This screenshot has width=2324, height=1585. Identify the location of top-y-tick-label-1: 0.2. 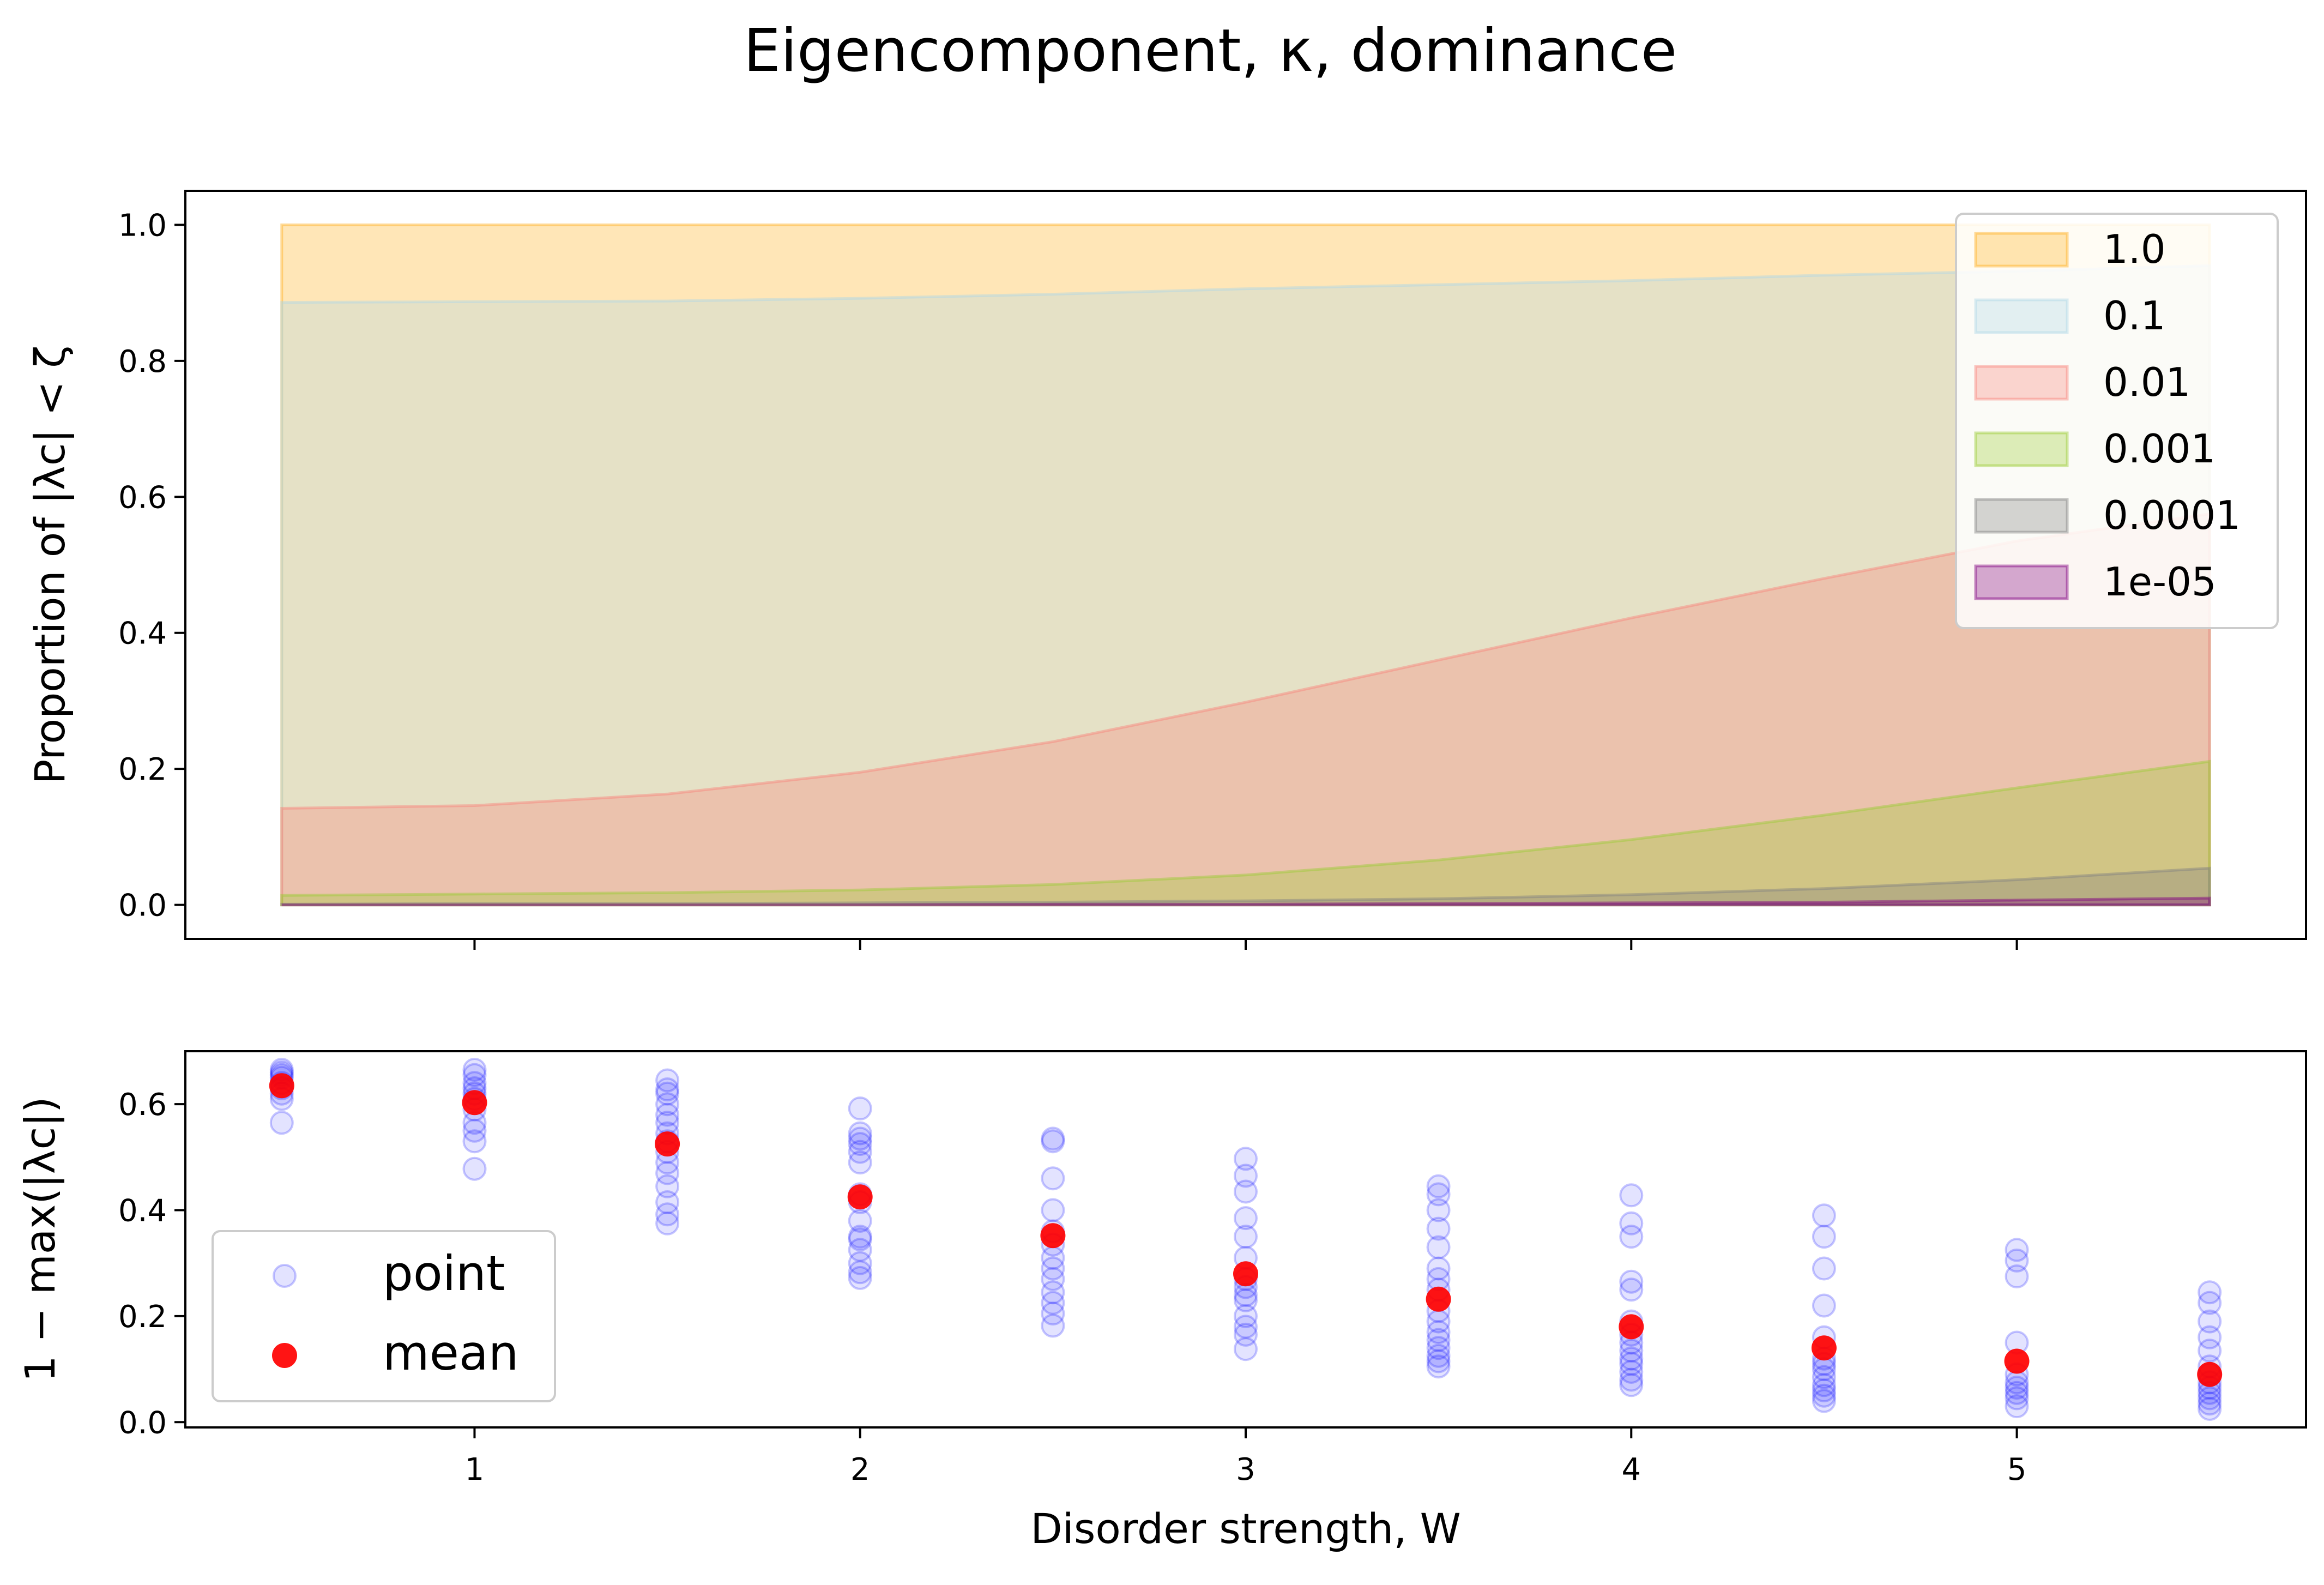
(142, 769).